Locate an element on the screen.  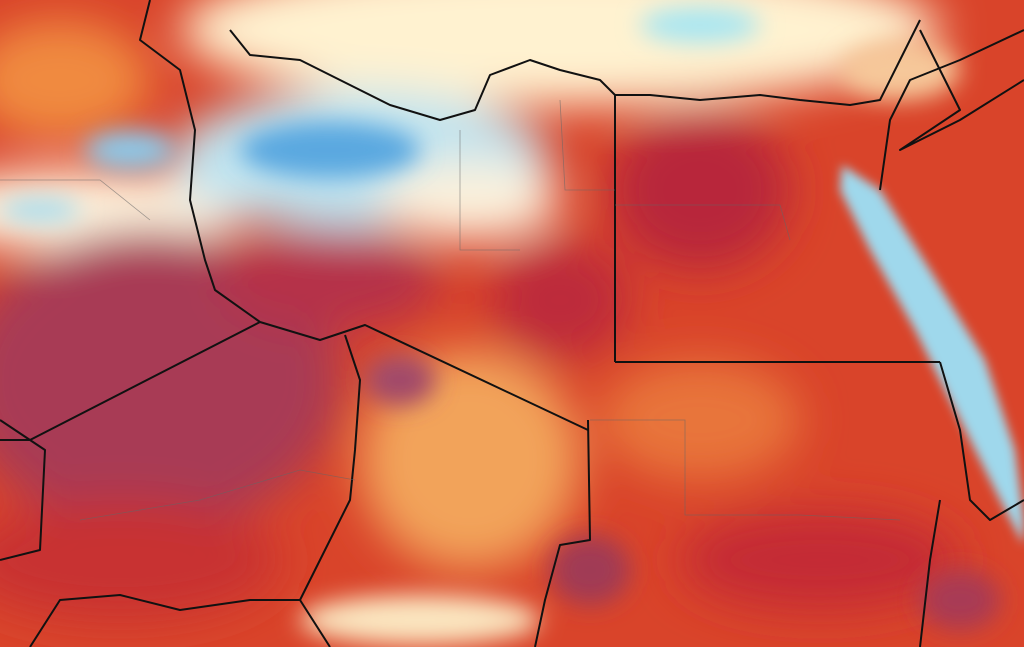
pale-band is located at coordinates (125, 210).